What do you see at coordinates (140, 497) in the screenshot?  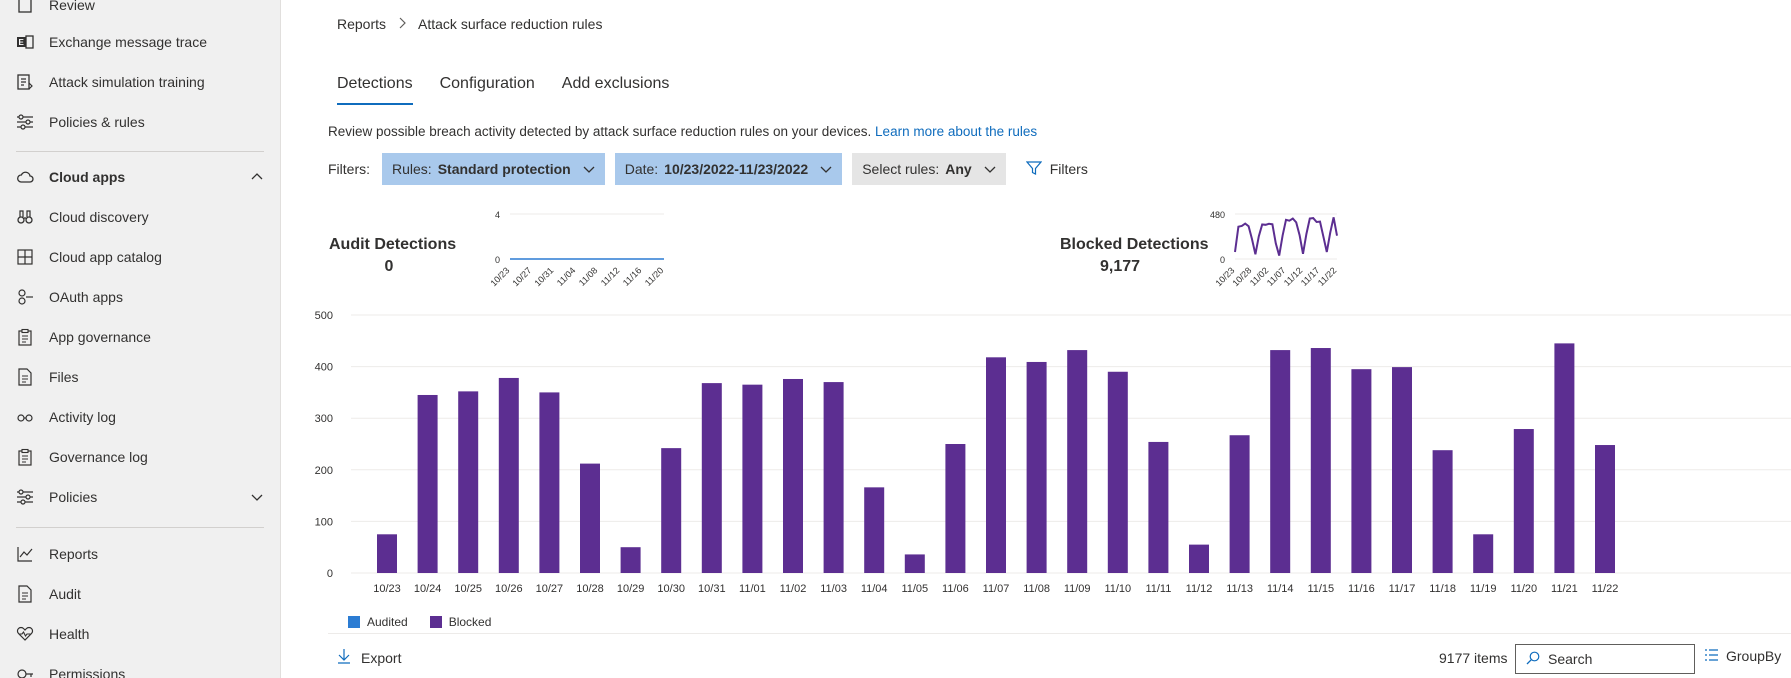 I see `nav-item-policies: Policies` at bounding box center [140, 497].